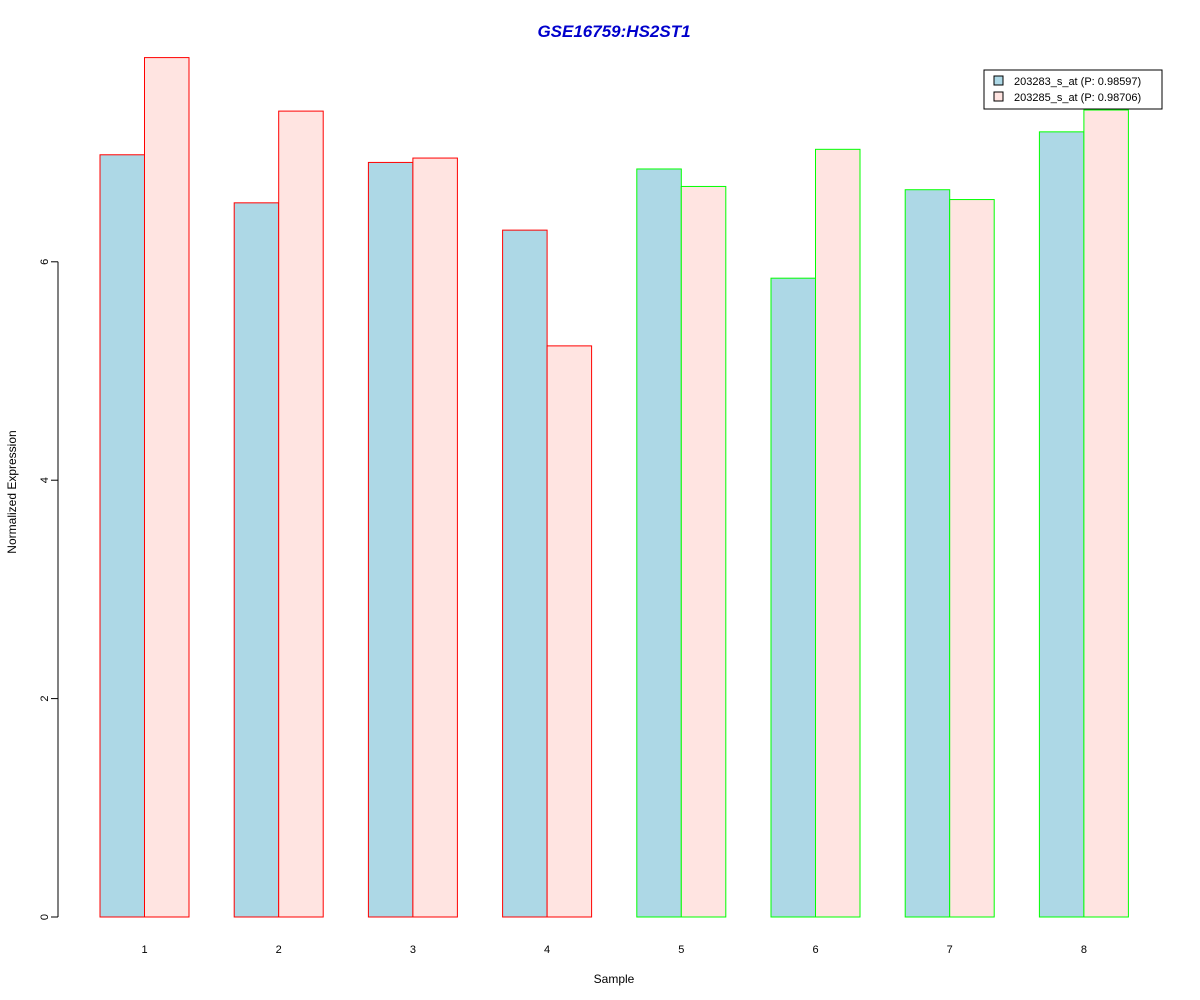 This screenshot has width=1200, height=1000. What do you see at coordinates (614, 979) in the screenshot?
I see `x-axis-label: Sample` at bounding box center [614, 979].